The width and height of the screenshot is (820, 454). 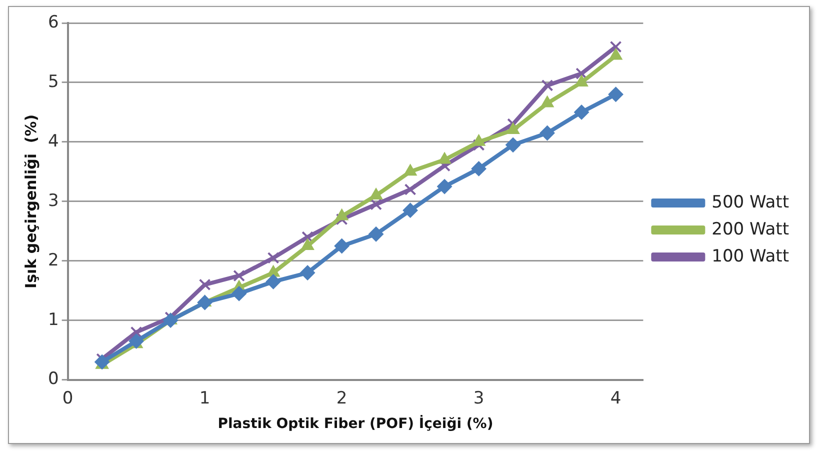 What do you see at coordinates (616, 398) in the screenshot?
I see `x-tick-label: 4` at bounding box center [616, 398].